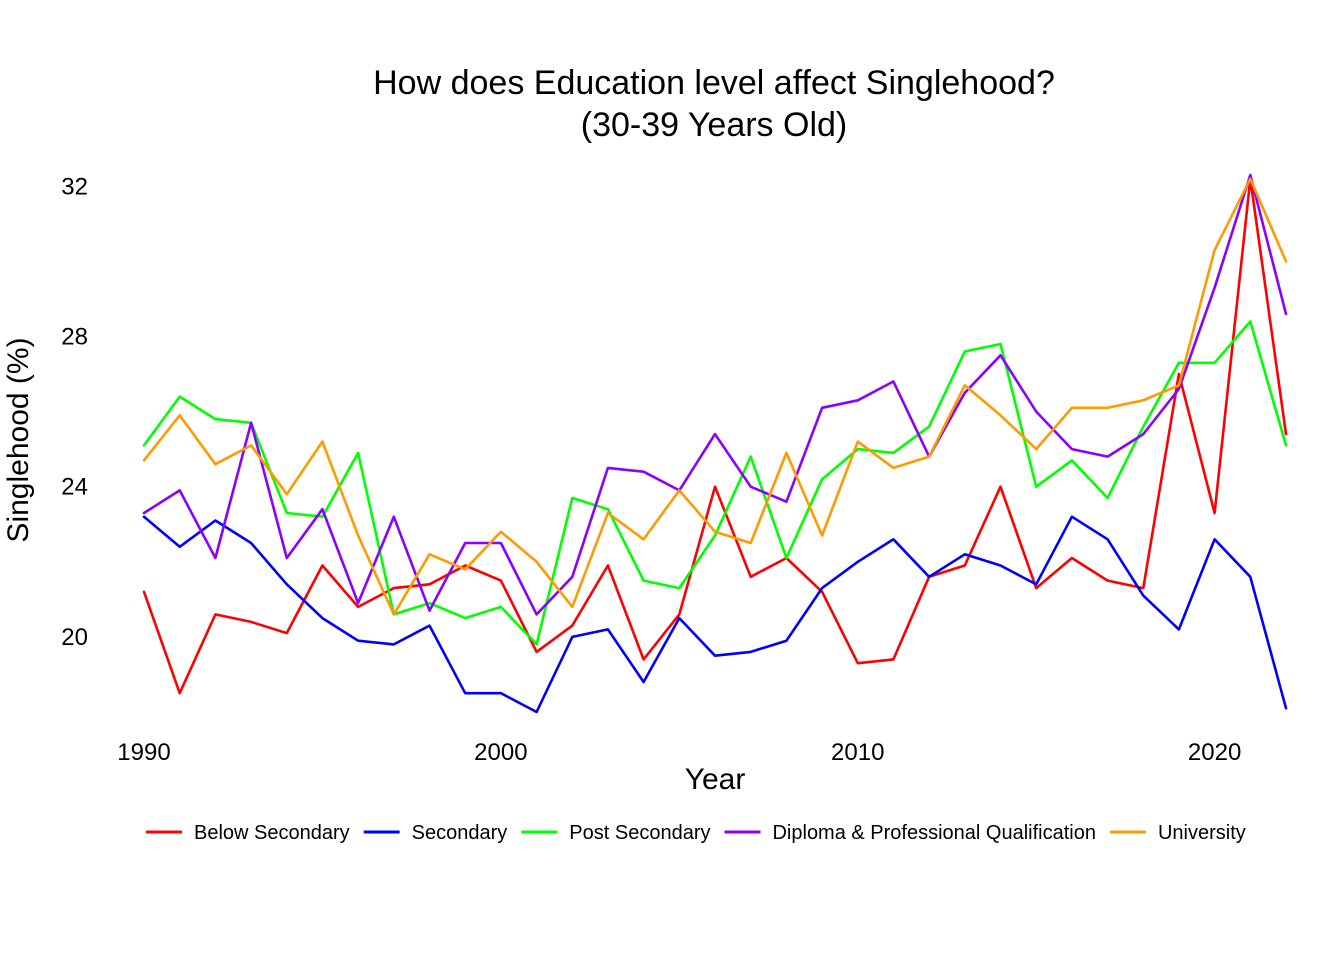  I want to click on legend-item: Post Secondary, so click(615, 833).